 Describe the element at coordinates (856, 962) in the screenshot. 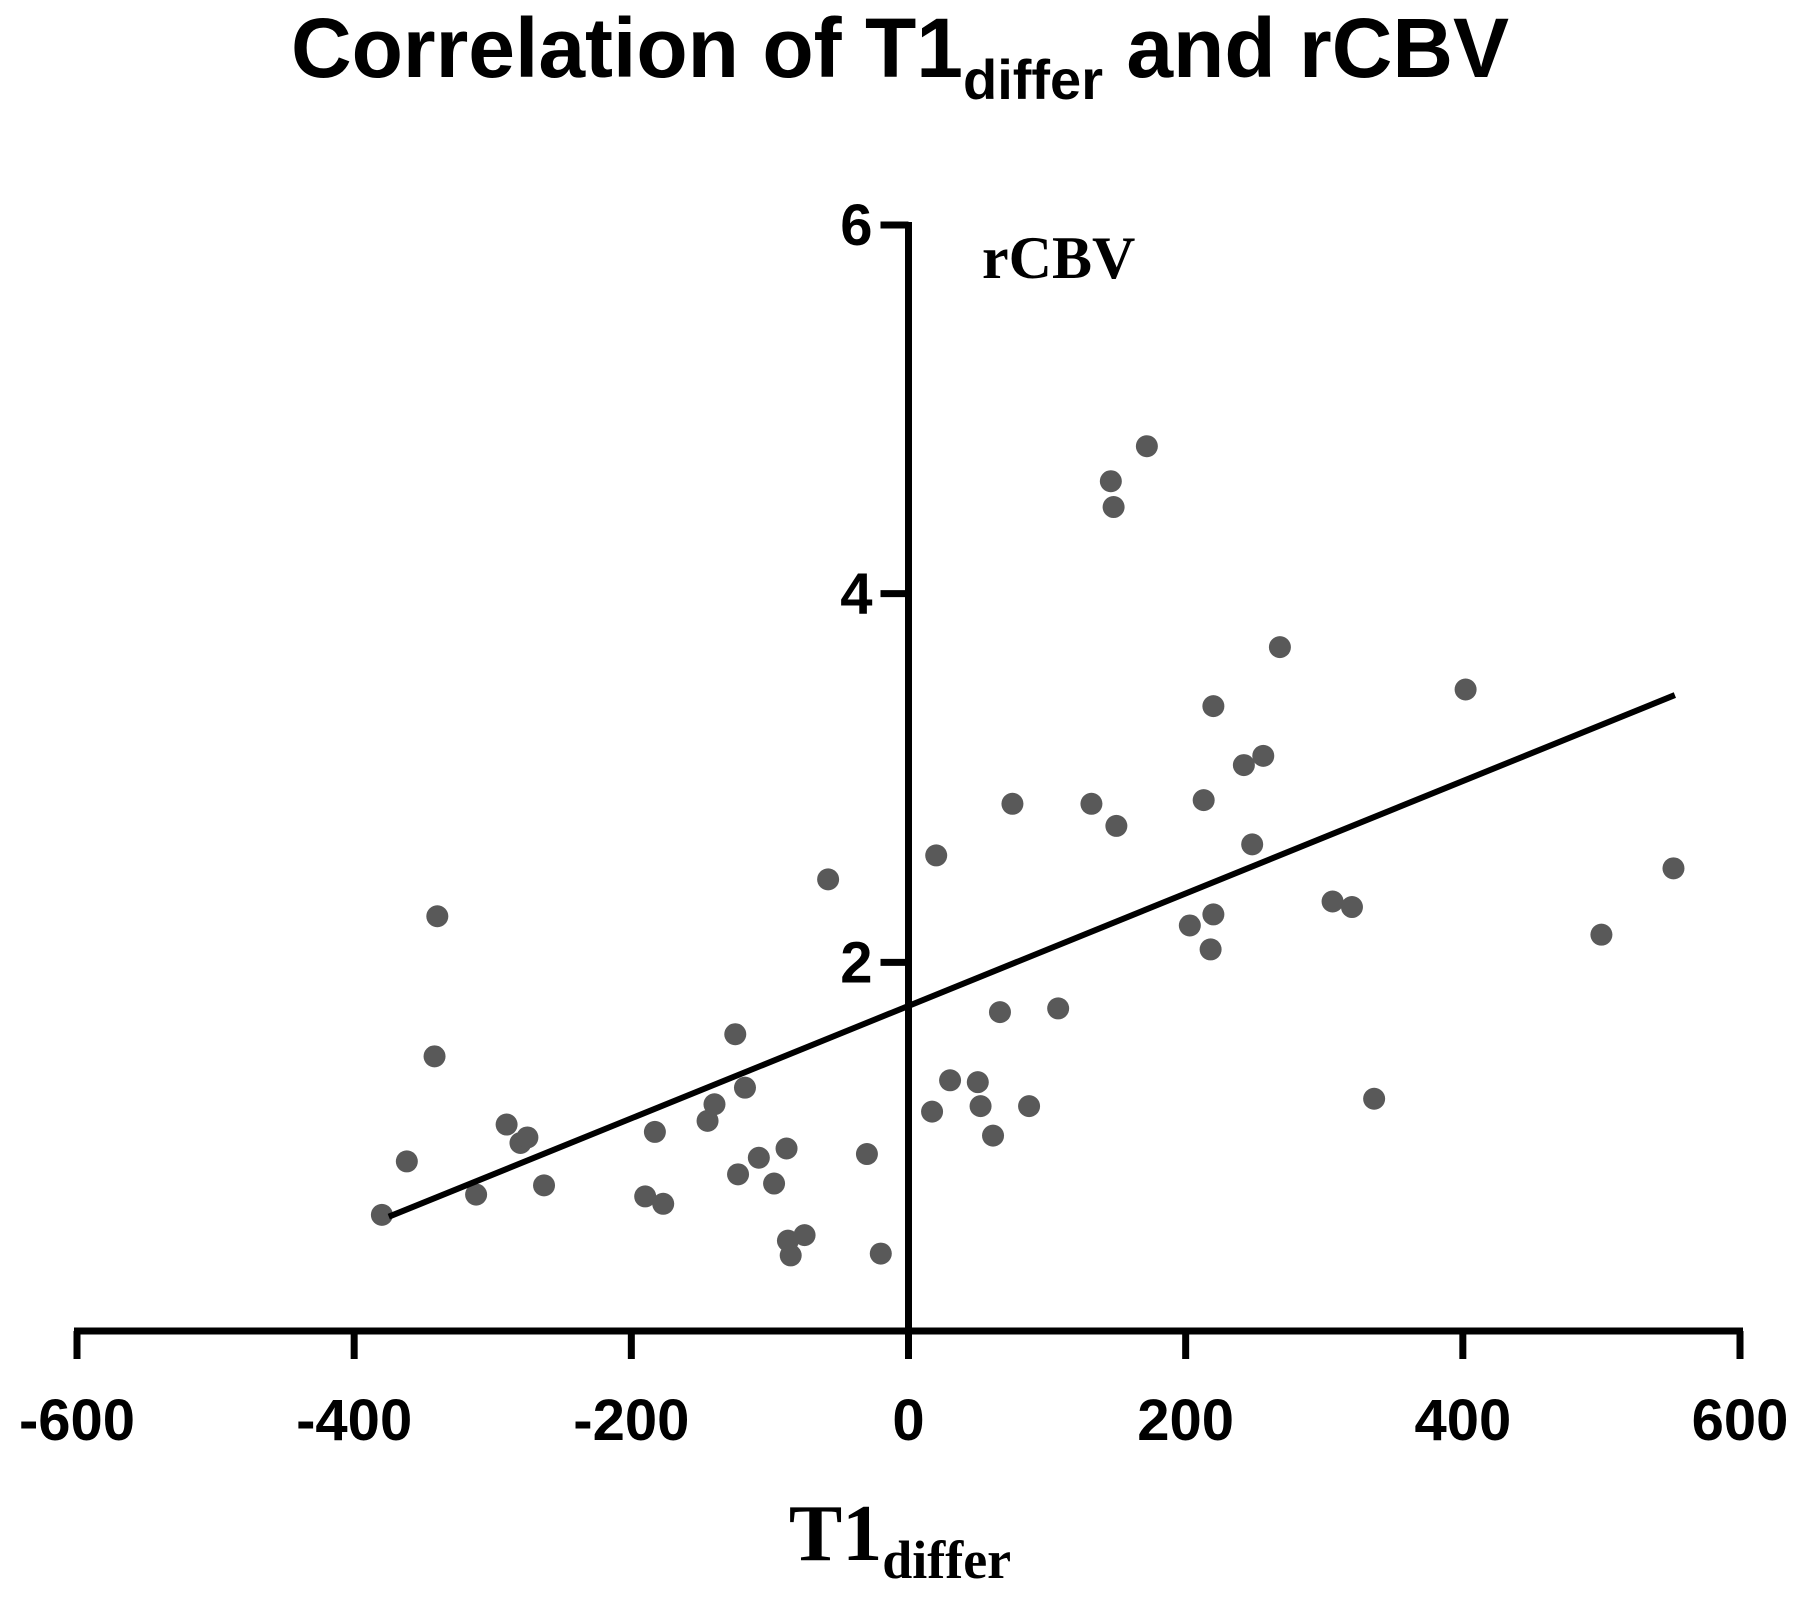

I see `y-tick-label: 2` at that location.